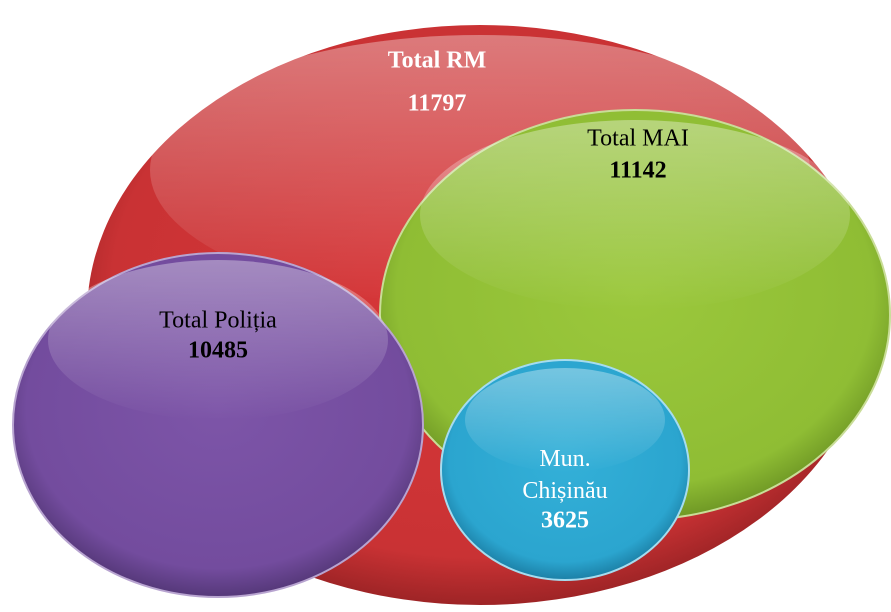  I want to click on node-value: 11797, so click(437, 104).